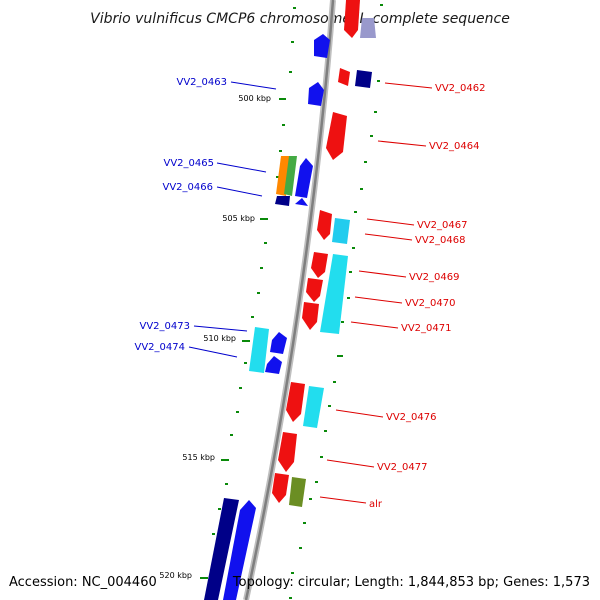 Image resolution: width=600 pixels, height=600 pixels. I want to click on gene-label: VV2_0477, so click(402, 467).